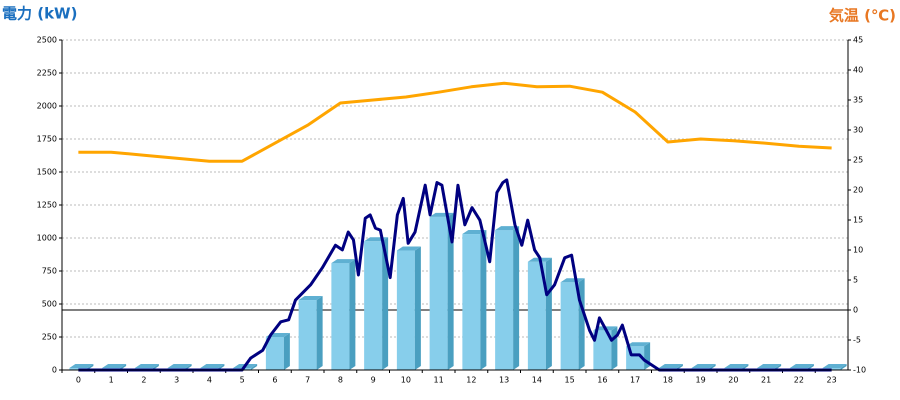 This screenshot has height=400, width=900. I want to click on y2-tick-label: 0, so click(855, 310).